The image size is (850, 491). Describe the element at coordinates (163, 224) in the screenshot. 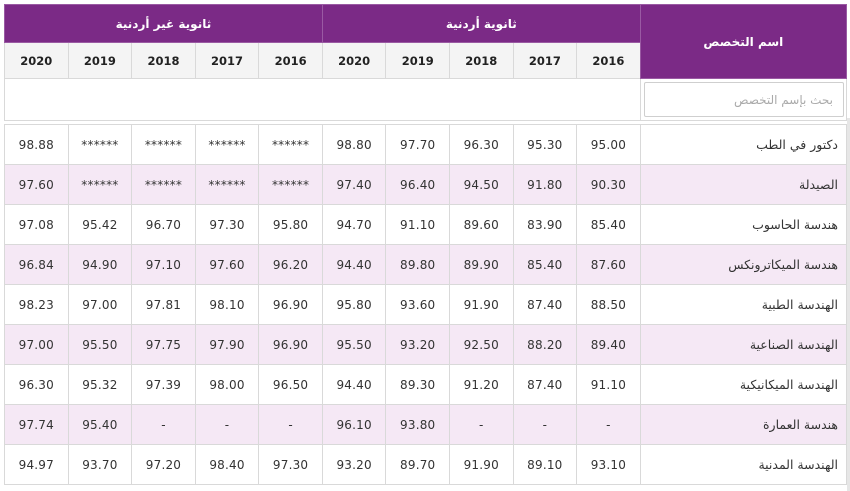

I see `average-cell-non-jordanian-2018: 96.70` at that location.